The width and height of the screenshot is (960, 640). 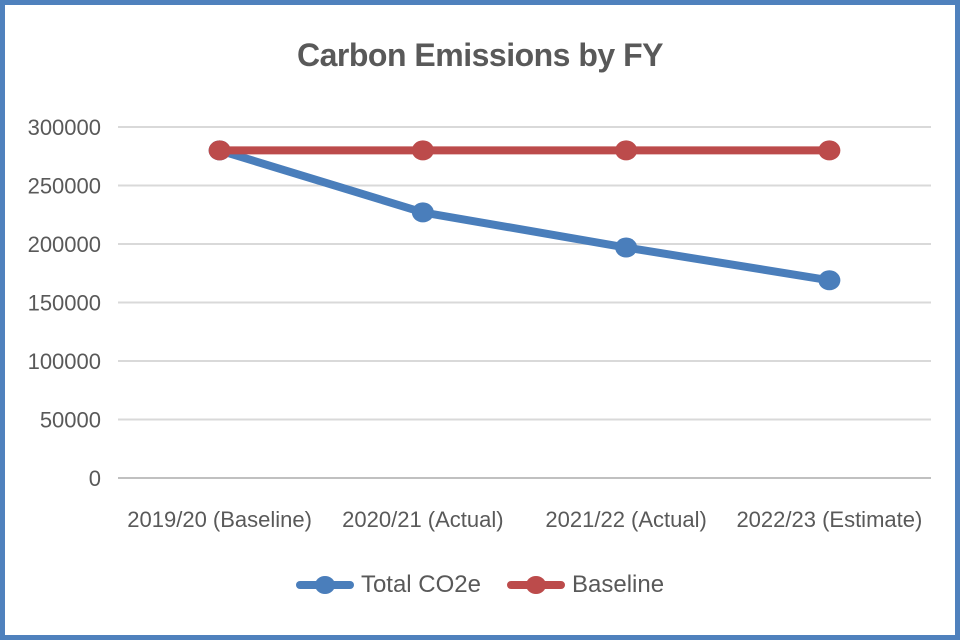 I want to click on y-axis-tick-label: 250000, so click(x=64, y=186).